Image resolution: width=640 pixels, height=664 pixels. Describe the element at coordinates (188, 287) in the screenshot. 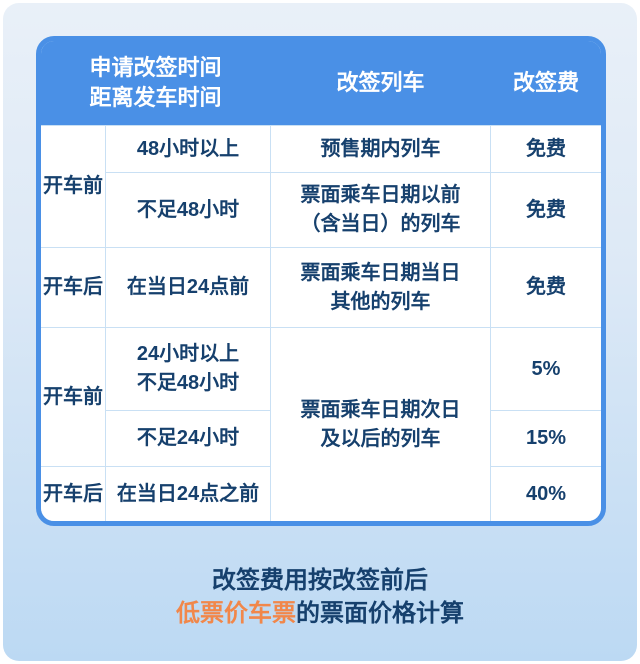

I see `time-cell-row3: 在当日24点前` at that location.